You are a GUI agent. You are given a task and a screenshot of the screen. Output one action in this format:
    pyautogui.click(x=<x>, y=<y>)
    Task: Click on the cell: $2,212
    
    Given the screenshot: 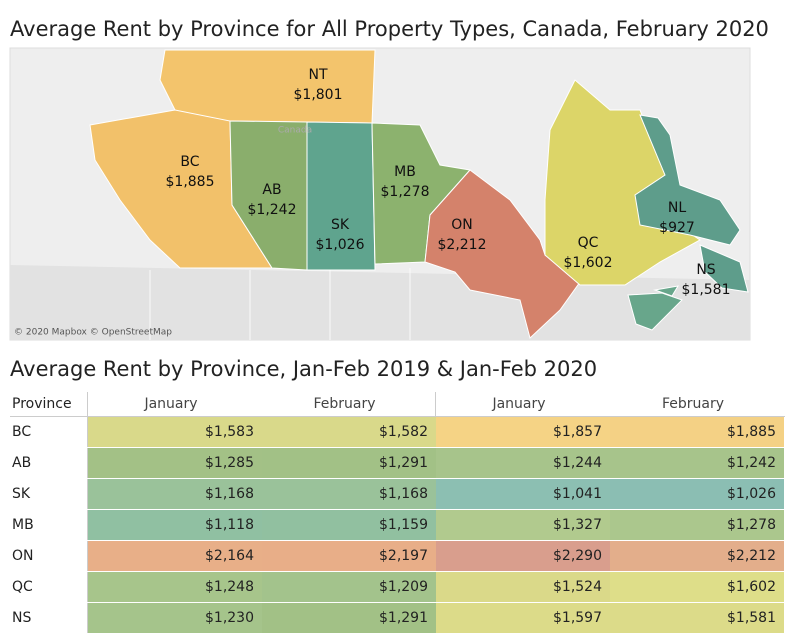 What is the action you would take?
    pyautogui.click(x=697, y=556)
    